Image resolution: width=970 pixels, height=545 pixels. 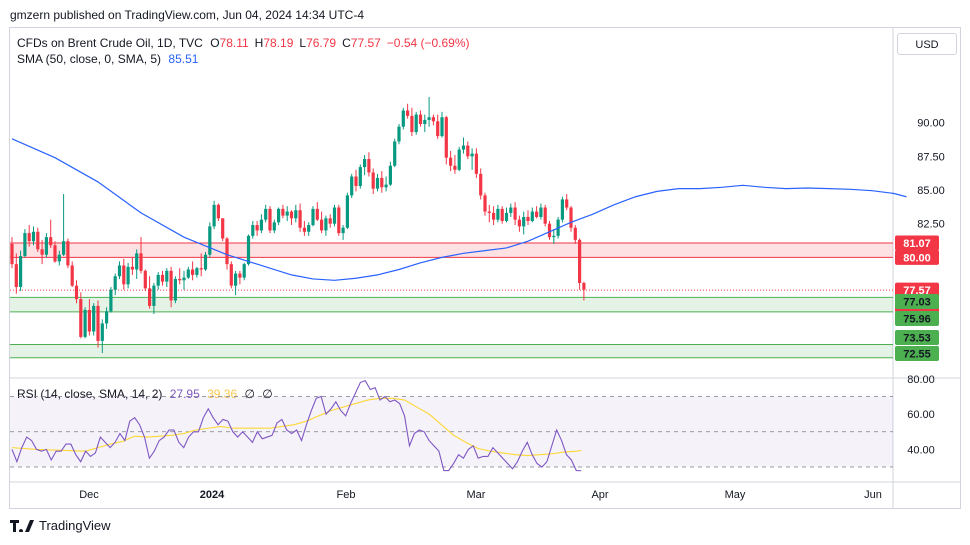 What do you see at coordinates (89, 59) in the screenshot?
I see `sma-label: SMA (50, close, 0, SMA, 5)` at bounding box center [89, 59].